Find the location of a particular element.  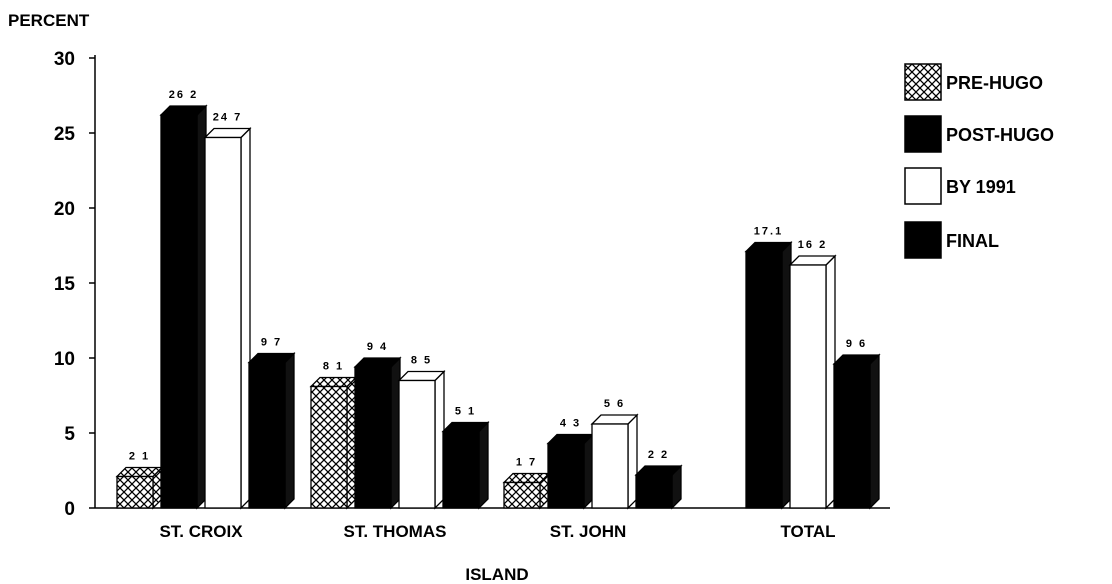

data-label: 2 2 is located at coordinates (658, 455).